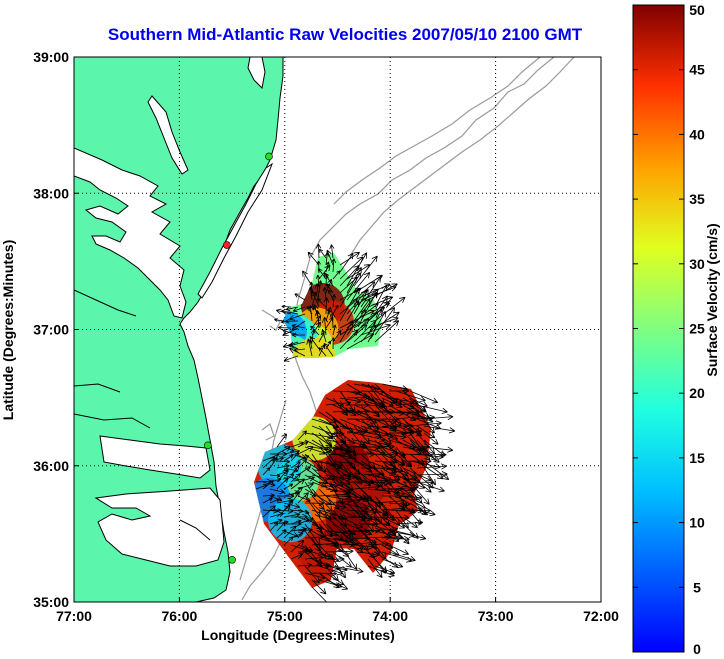  I want to click on colorbar-tick-label: 35, so click(697, 199).